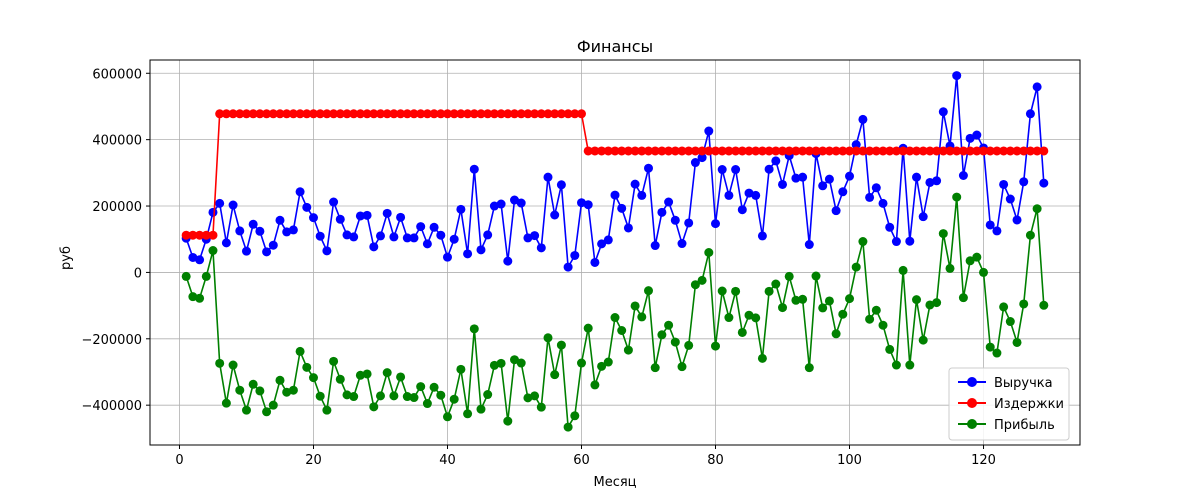 The width and height of the screenshot is (1200, 504). I want to click on legend-label-profit: Прибыль, so click(1024, 425).